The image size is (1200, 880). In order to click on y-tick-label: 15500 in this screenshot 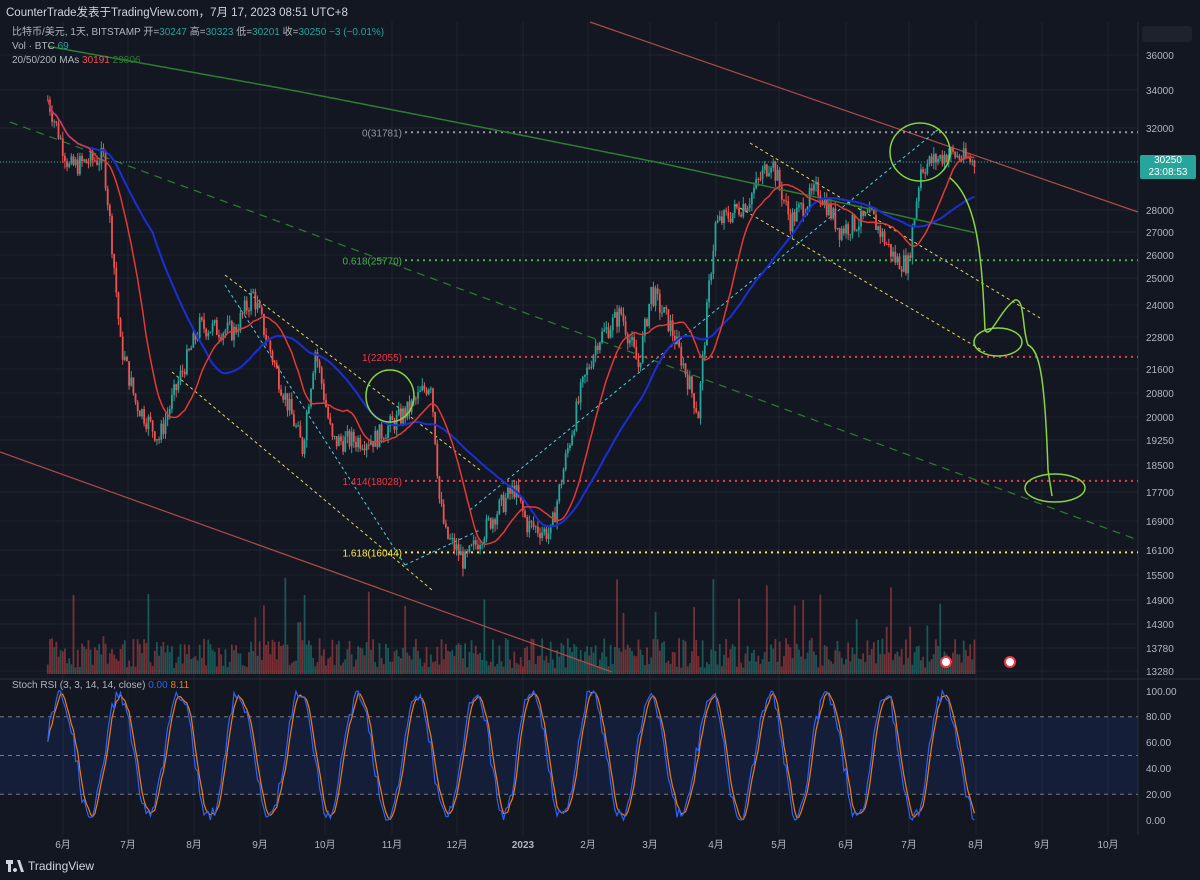, I will do `click(1160, 576)`.